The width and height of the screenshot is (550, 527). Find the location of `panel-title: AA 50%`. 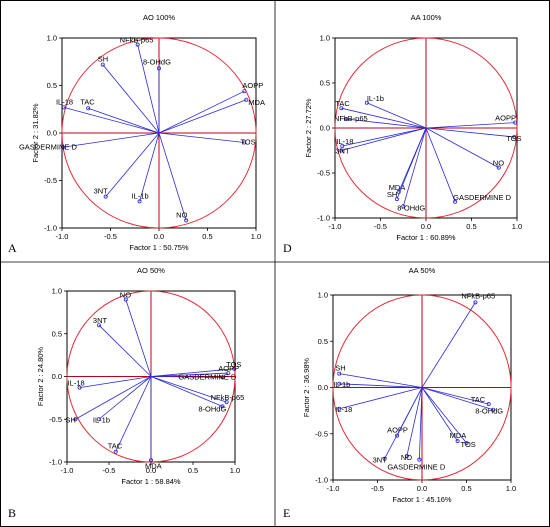

panel-title: AA 50% is located at coordinates (422, 270).